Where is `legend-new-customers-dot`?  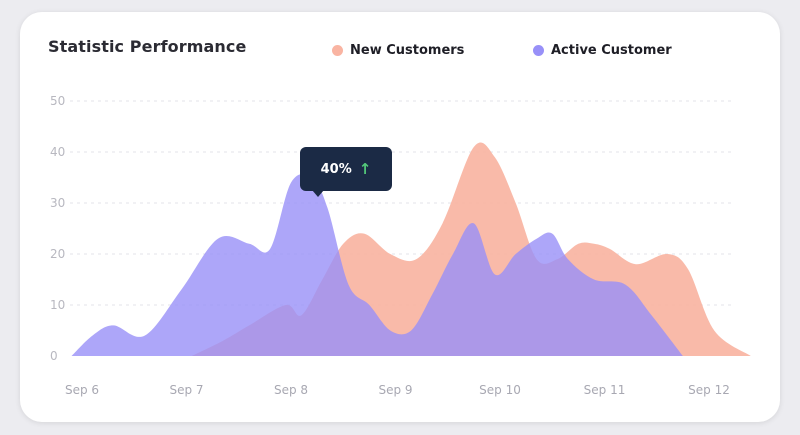
legend-new-customers-dot is located at coordinates (337, 50).